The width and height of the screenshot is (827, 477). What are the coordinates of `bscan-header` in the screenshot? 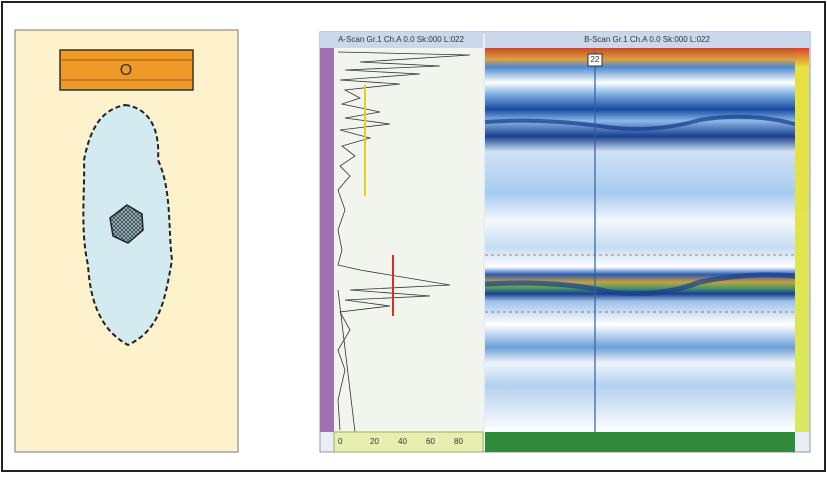 It's located at (647, 40).